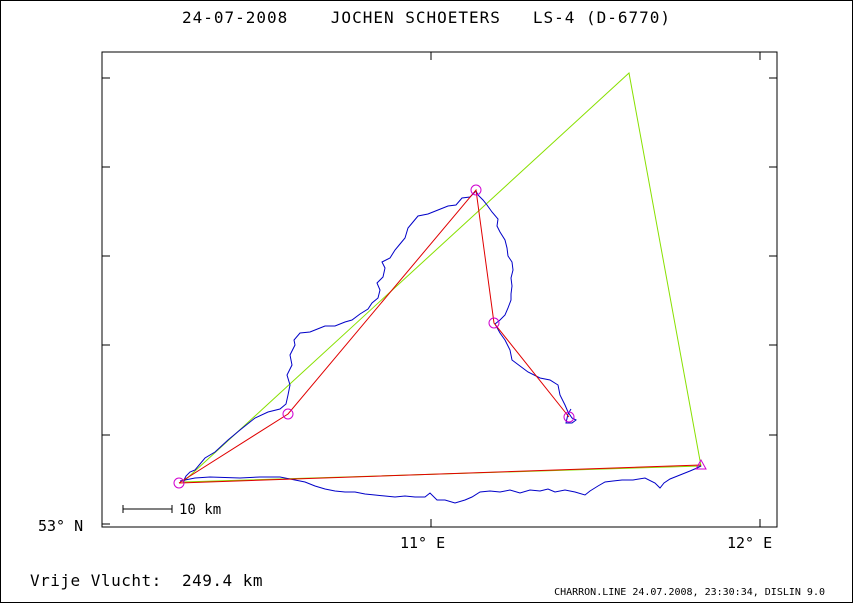 The height and width of the screenshot is (603, 853). I want to click on triangle-vertex-marker, so click(701, 464).